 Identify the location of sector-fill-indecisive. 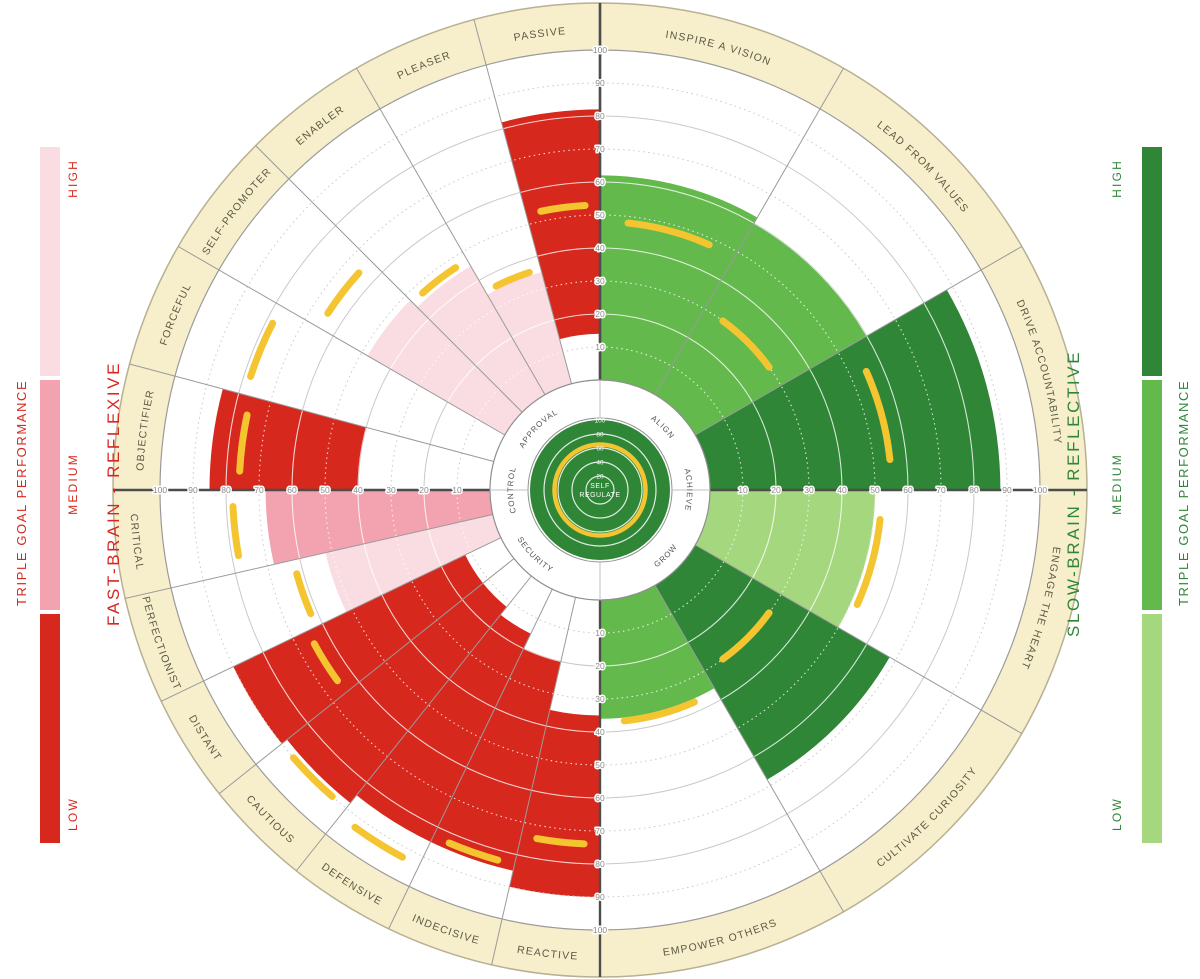
(495, 759).